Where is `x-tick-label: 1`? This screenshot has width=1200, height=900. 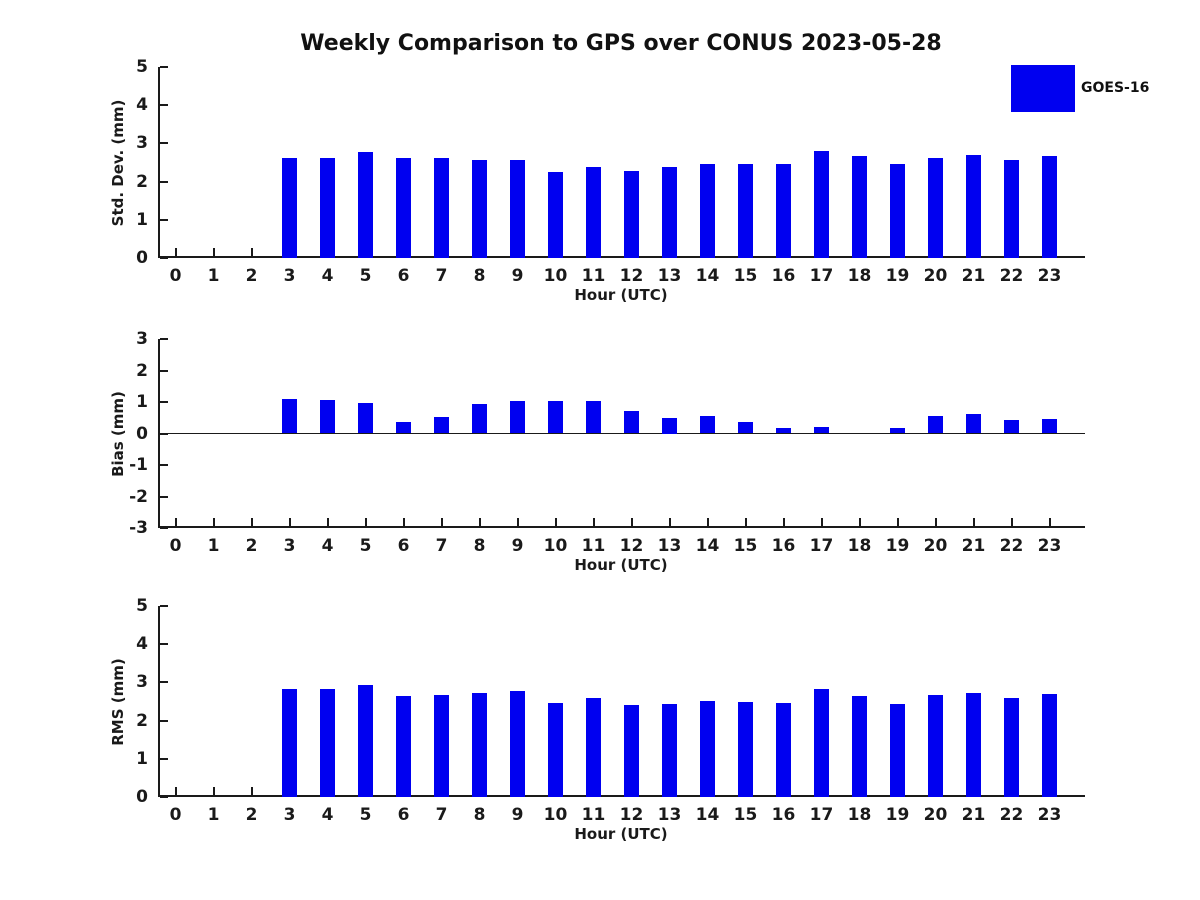 x-tick-label: 1 is located at coordinates (213, 276).